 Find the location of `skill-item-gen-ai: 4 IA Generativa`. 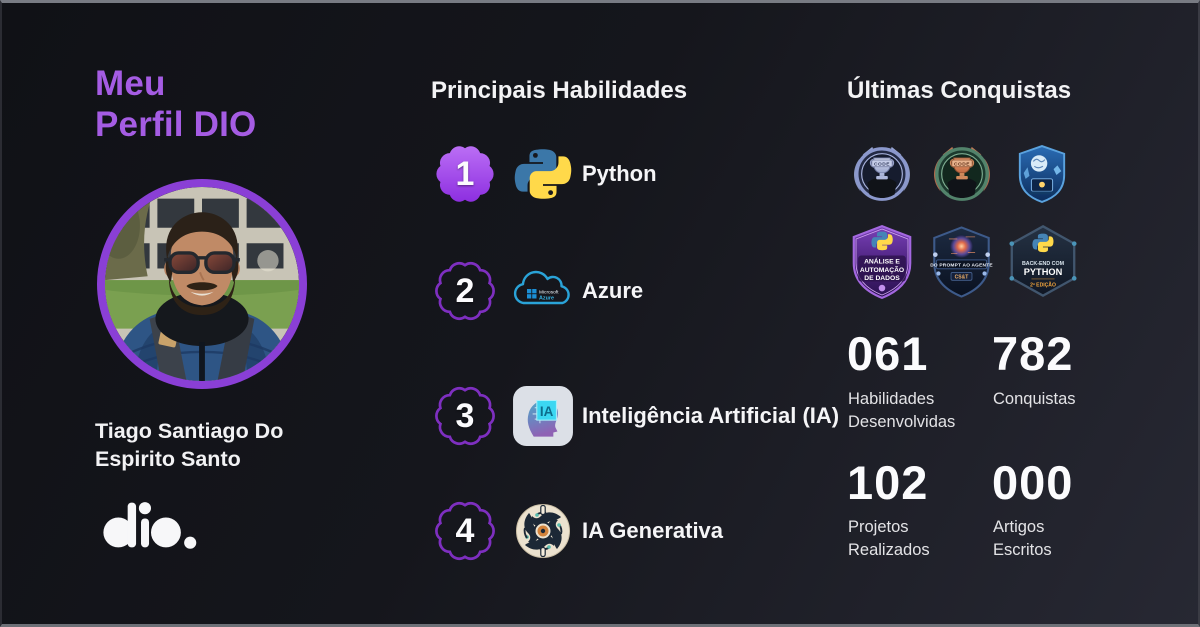

skill-item-gen-ai: 4 IA Generativa is located at coordinates (577, 531).